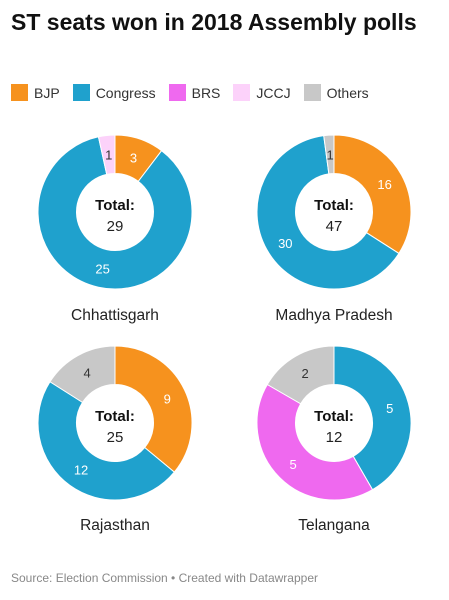 The image size is (449, 600). I want to click on donut-chart-chhattisgarh: 3 25 1, so click(115, 212).